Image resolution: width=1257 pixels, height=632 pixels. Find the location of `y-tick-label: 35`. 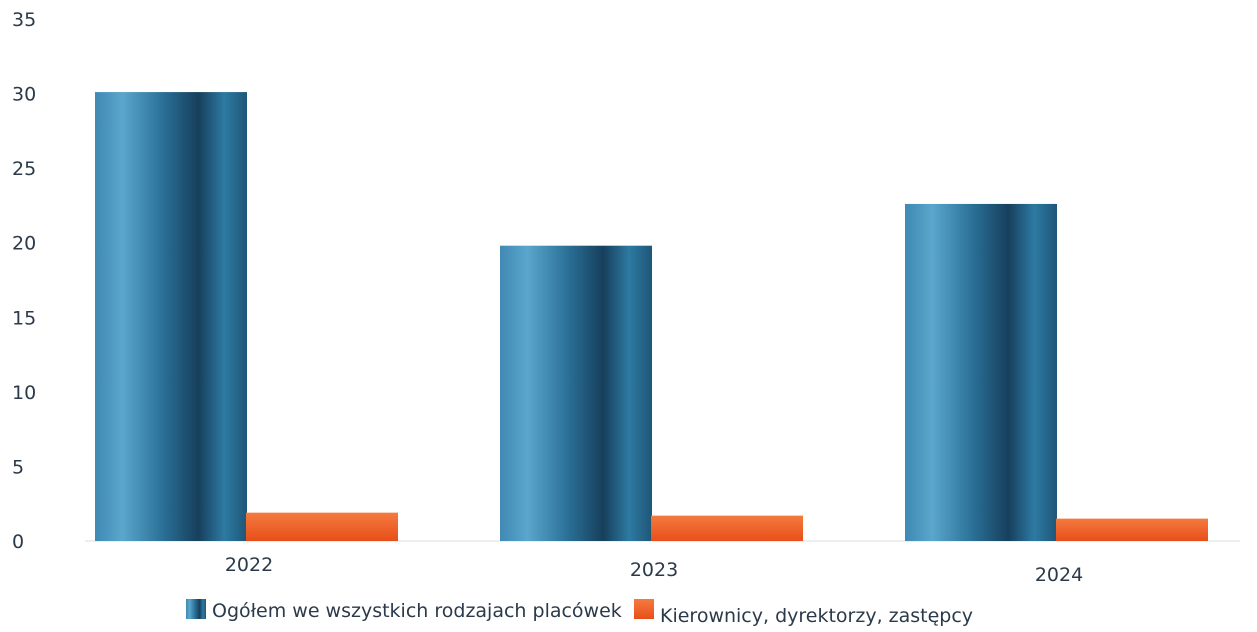

y-tick-label: 35 is located at coordinates (24, 20).